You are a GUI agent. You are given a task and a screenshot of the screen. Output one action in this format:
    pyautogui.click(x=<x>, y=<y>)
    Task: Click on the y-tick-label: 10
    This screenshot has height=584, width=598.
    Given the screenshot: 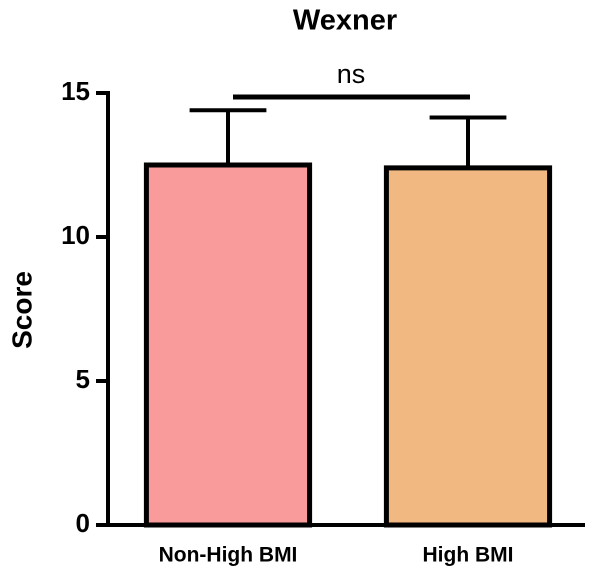 What is the action you would take?
    pyautogui.click(x=75, y=235)
    